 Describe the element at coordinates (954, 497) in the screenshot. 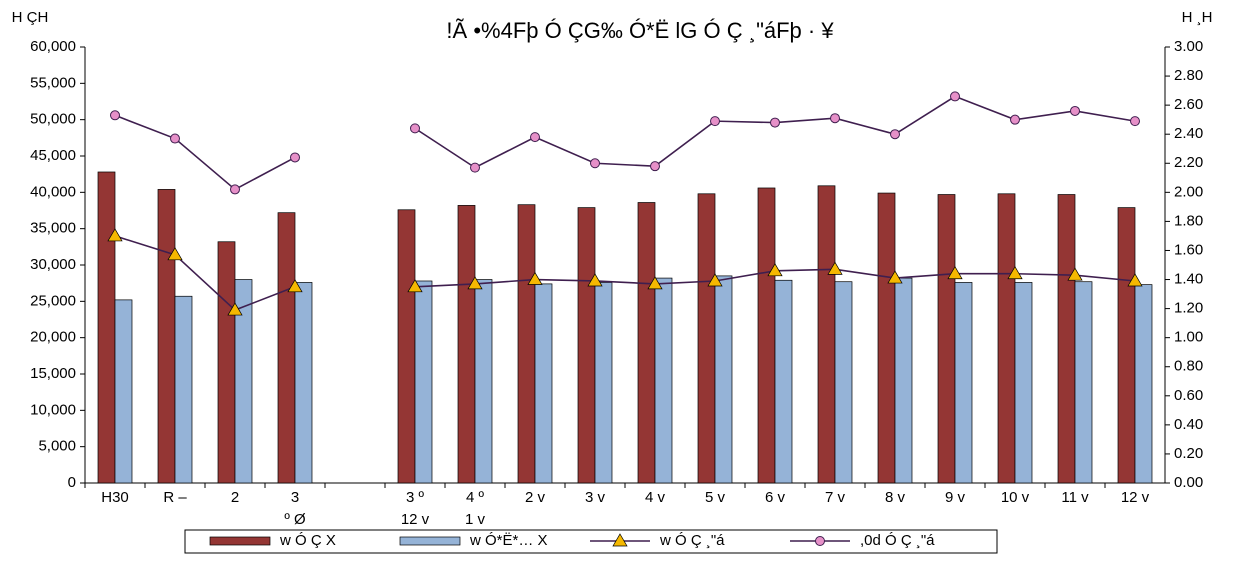

I see `x-tick-label: 9 v` at that location.